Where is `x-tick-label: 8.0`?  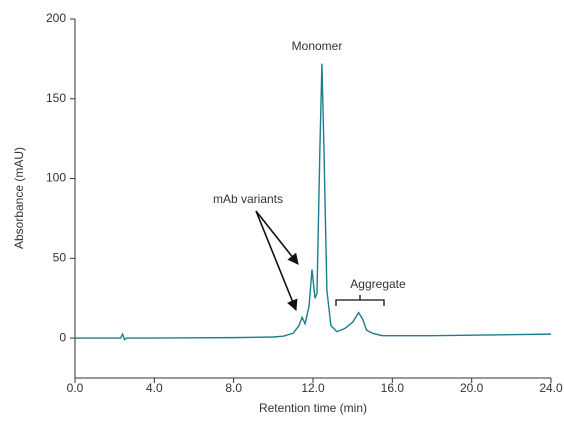
x-tick-label: 8.0 is located at coordinates (233, 388).